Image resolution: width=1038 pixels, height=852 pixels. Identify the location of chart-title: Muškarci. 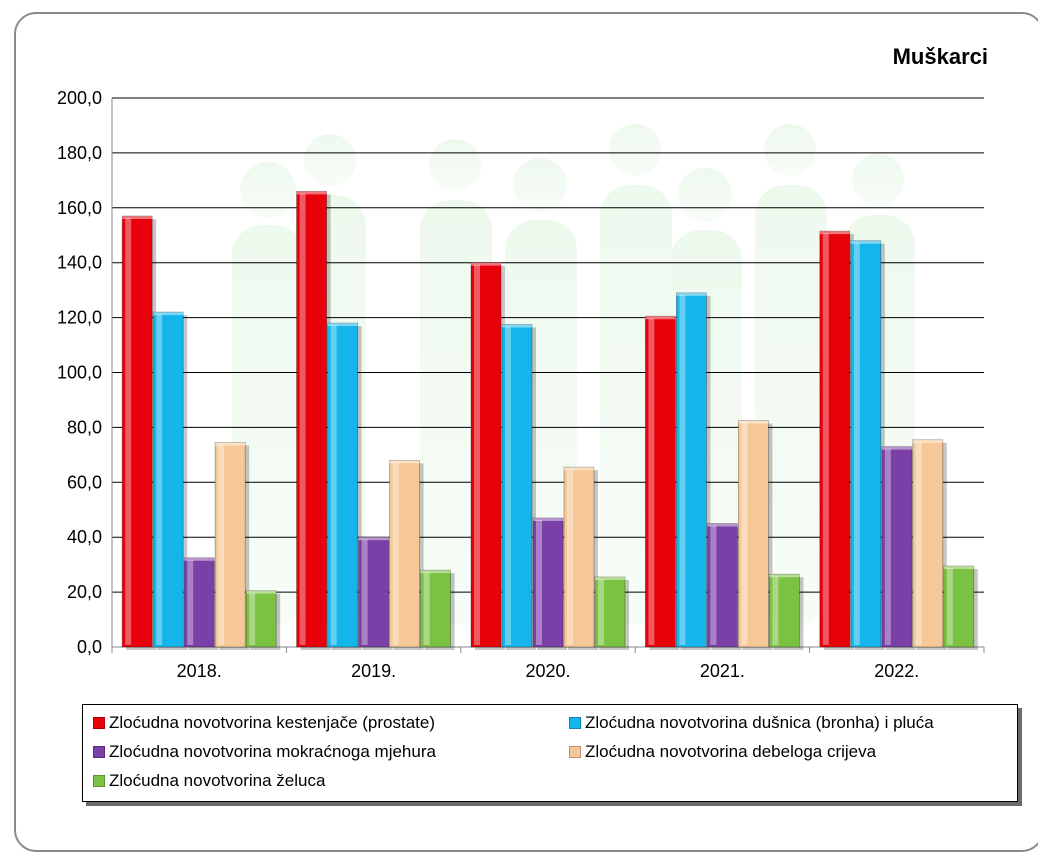
(940, 56).